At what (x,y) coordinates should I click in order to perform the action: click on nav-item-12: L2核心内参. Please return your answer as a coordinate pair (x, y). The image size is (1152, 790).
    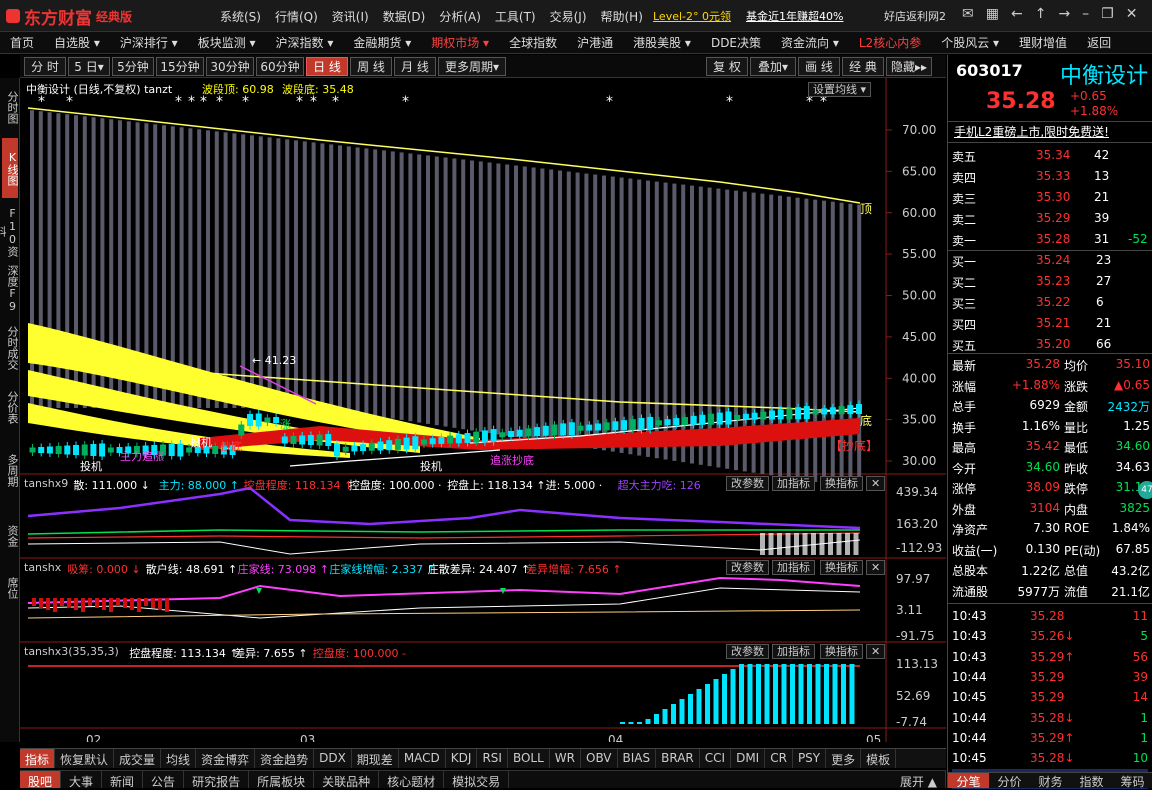
    Looking at the image, I should click on (890, 43).